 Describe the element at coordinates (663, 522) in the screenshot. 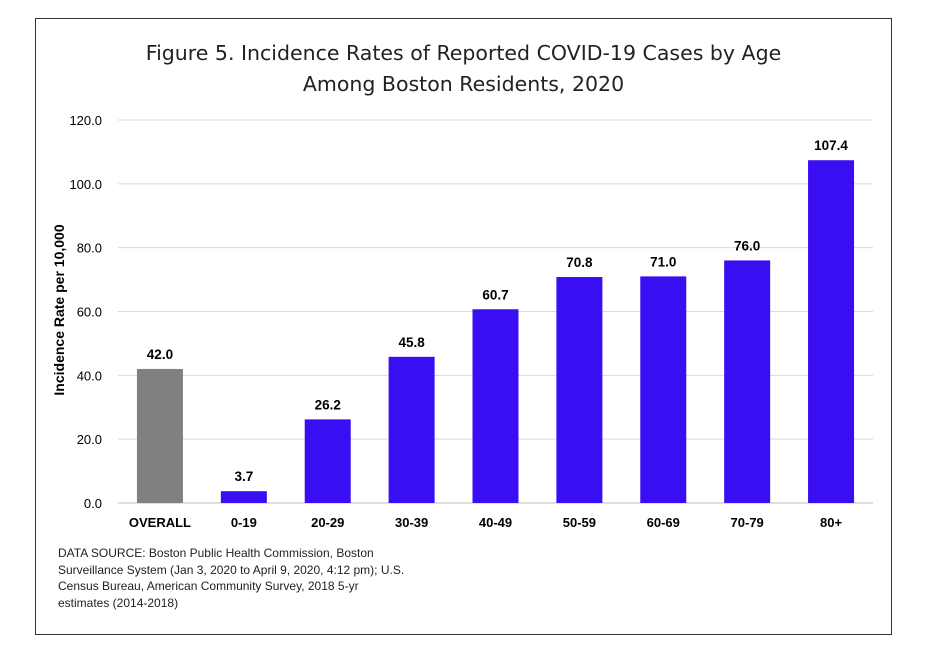

I see `x-tick-label: 60-69` at that location.